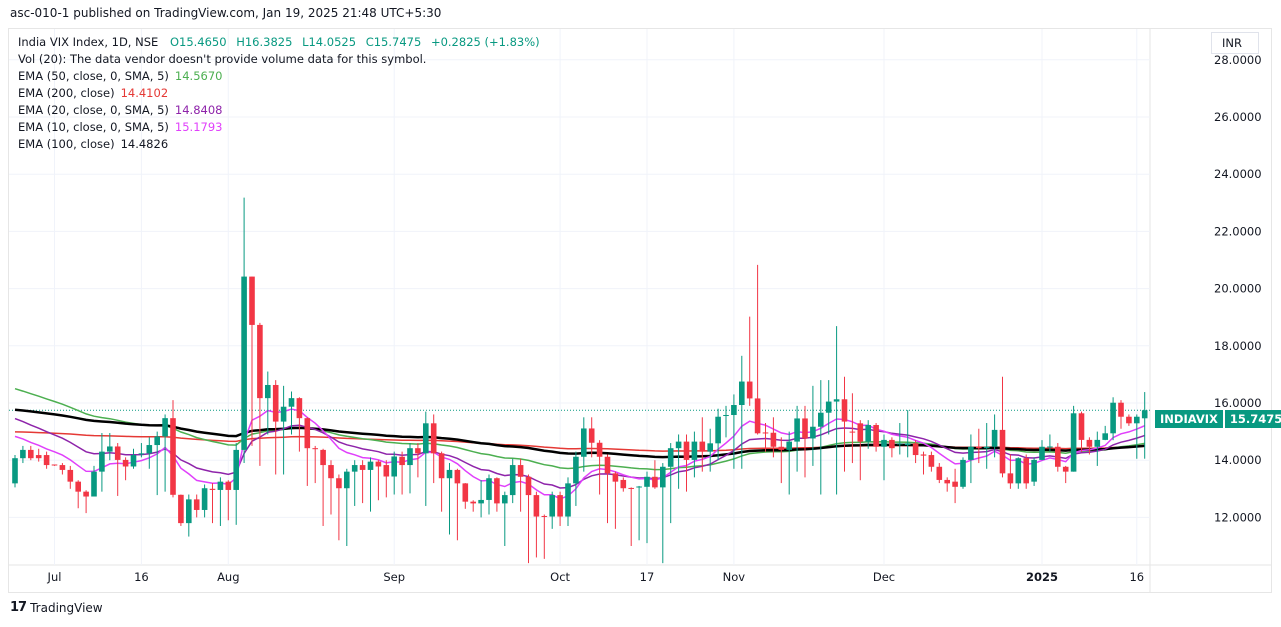  What do you see at coordinates (279, 93) in the screenshot?
I see `indicator-ema200: EMA (200, close) 14.4102` at bounding box center [279, 93].